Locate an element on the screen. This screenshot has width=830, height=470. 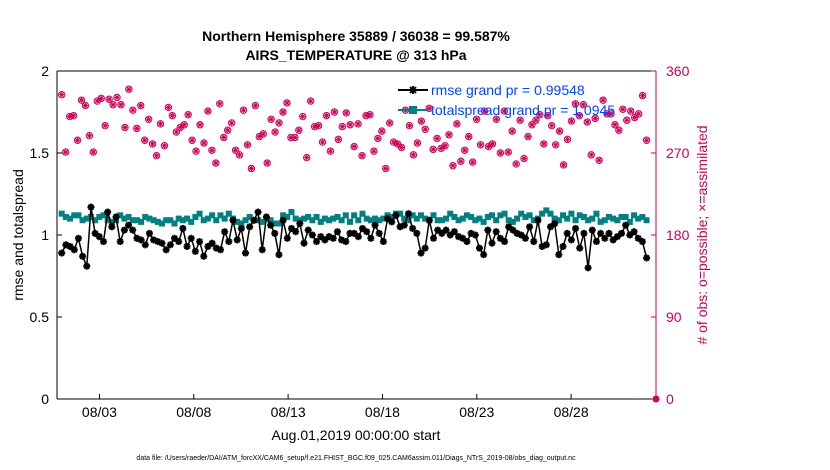
right-y-tick-label: 270 is located at coordinates (678, 153).